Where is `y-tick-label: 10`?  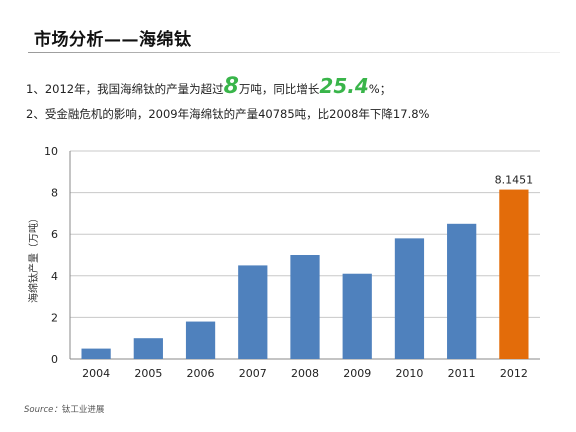
y-tick-label: 10 is located at coordinates (51, 151).